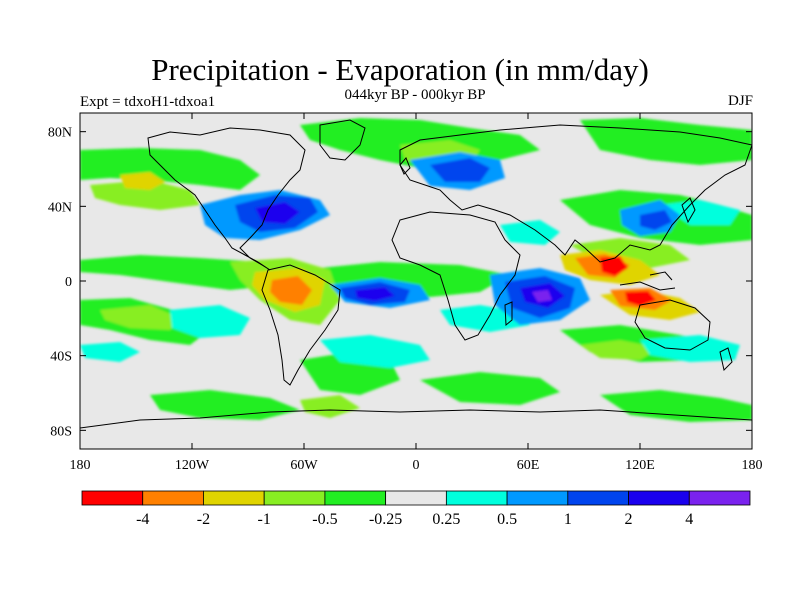 This screenshot has height=600, width=800. What do you see at coordinates (416, 465) in the screenshot?
I see `x-tick-label: 0` at bounding box center [416, 465].